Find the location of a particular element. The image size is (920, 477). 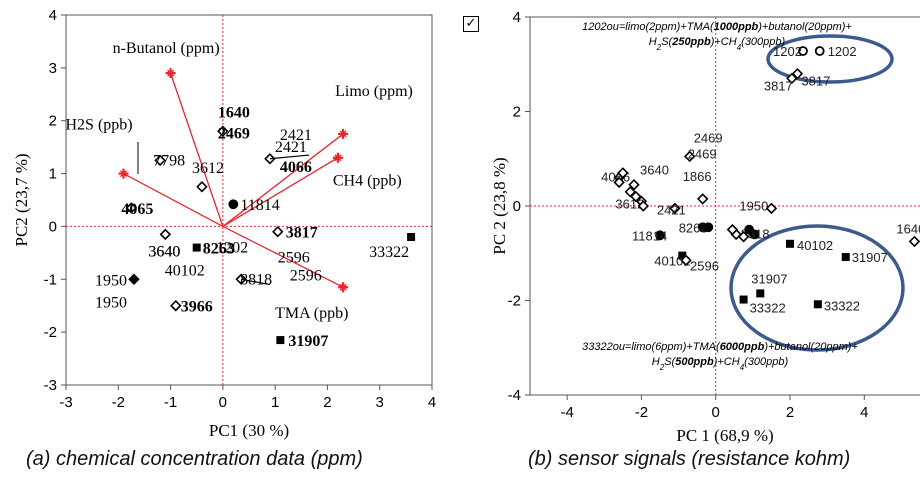

loading-vector-label: CH4 (ppb) is located at coordinates (367, 181).